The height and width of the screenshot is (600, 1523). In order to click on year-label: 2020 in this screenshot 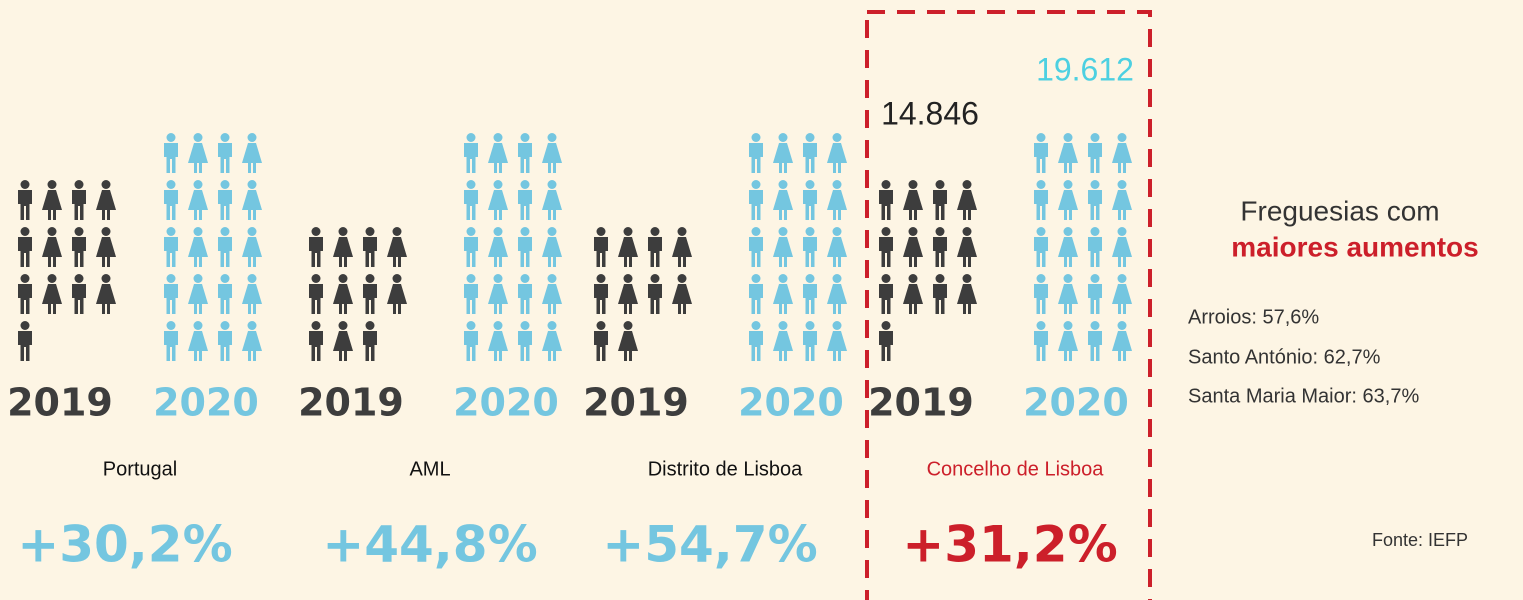, I will do `click(791, 403)`.